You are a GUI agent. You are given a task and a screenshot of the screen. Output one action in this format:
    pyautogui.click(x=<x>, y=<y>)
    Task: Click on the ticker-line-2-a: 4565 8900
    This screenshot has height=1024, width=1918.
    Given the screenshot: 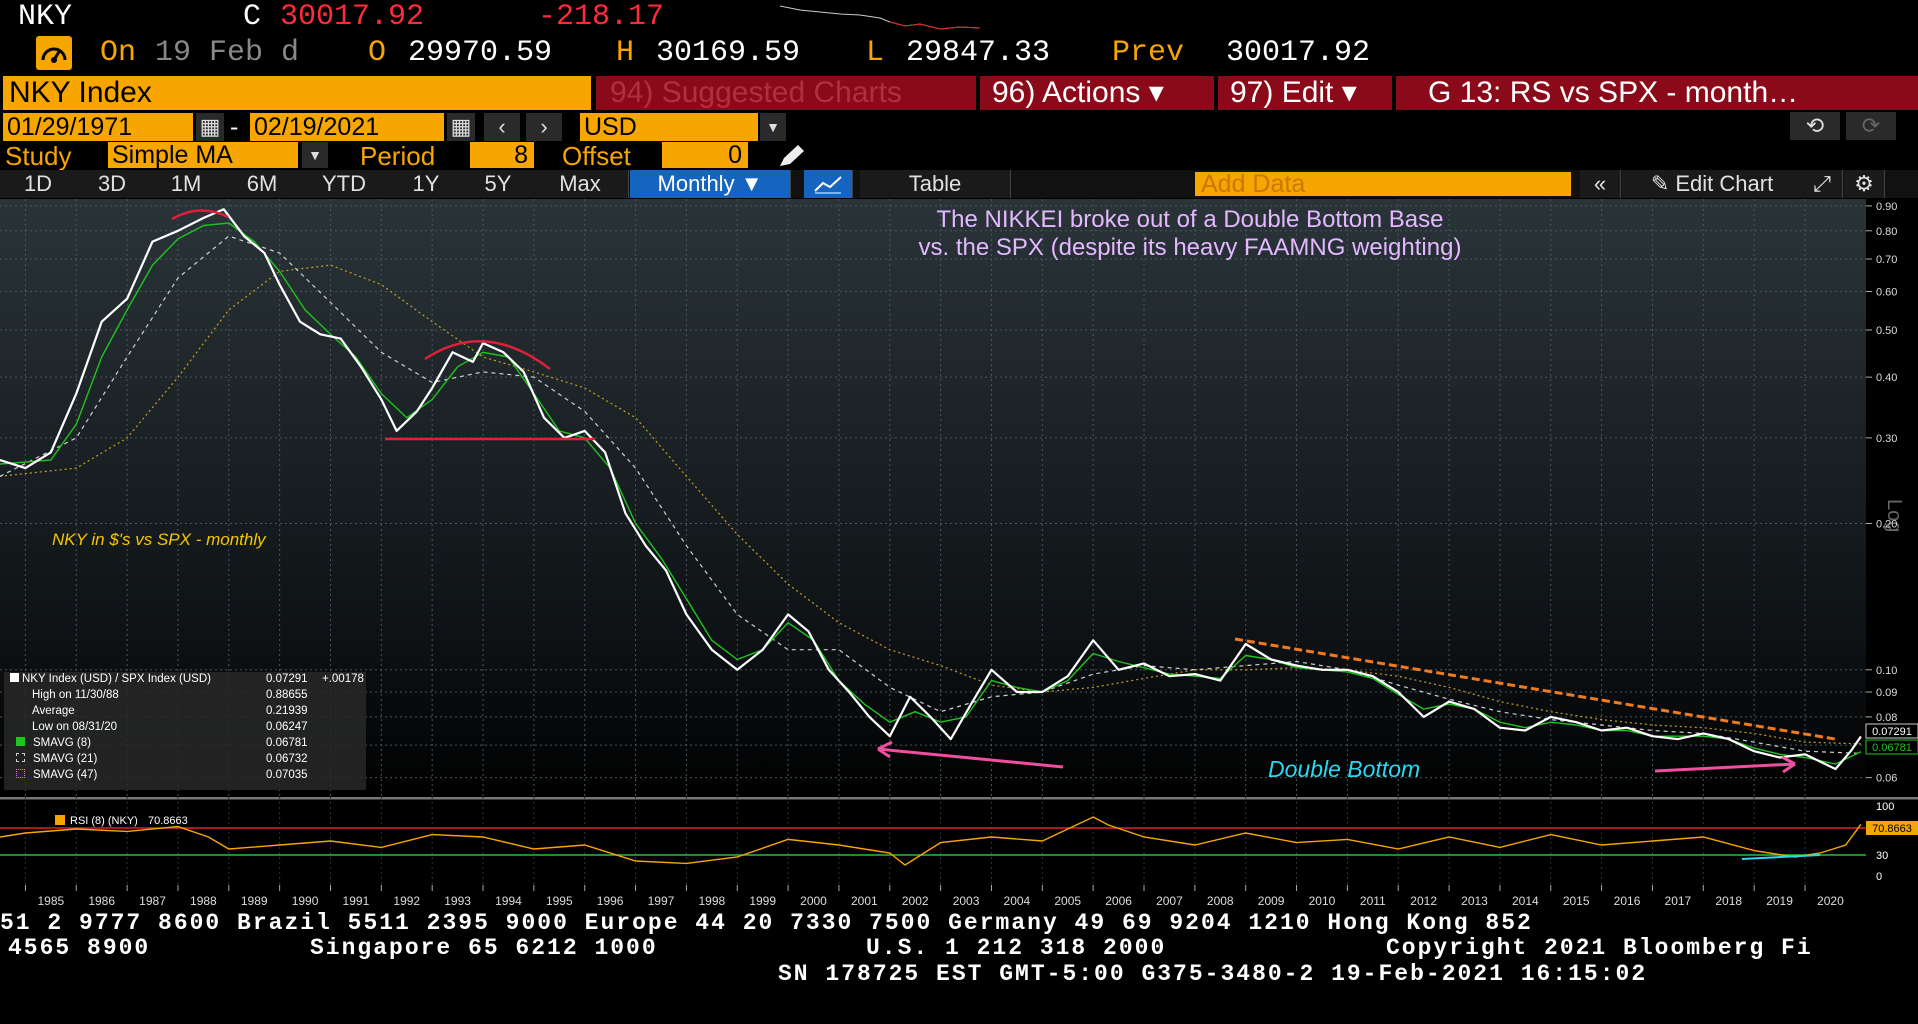 What is the action you would take?
    pyautogui.click(x=79, y=948)
    